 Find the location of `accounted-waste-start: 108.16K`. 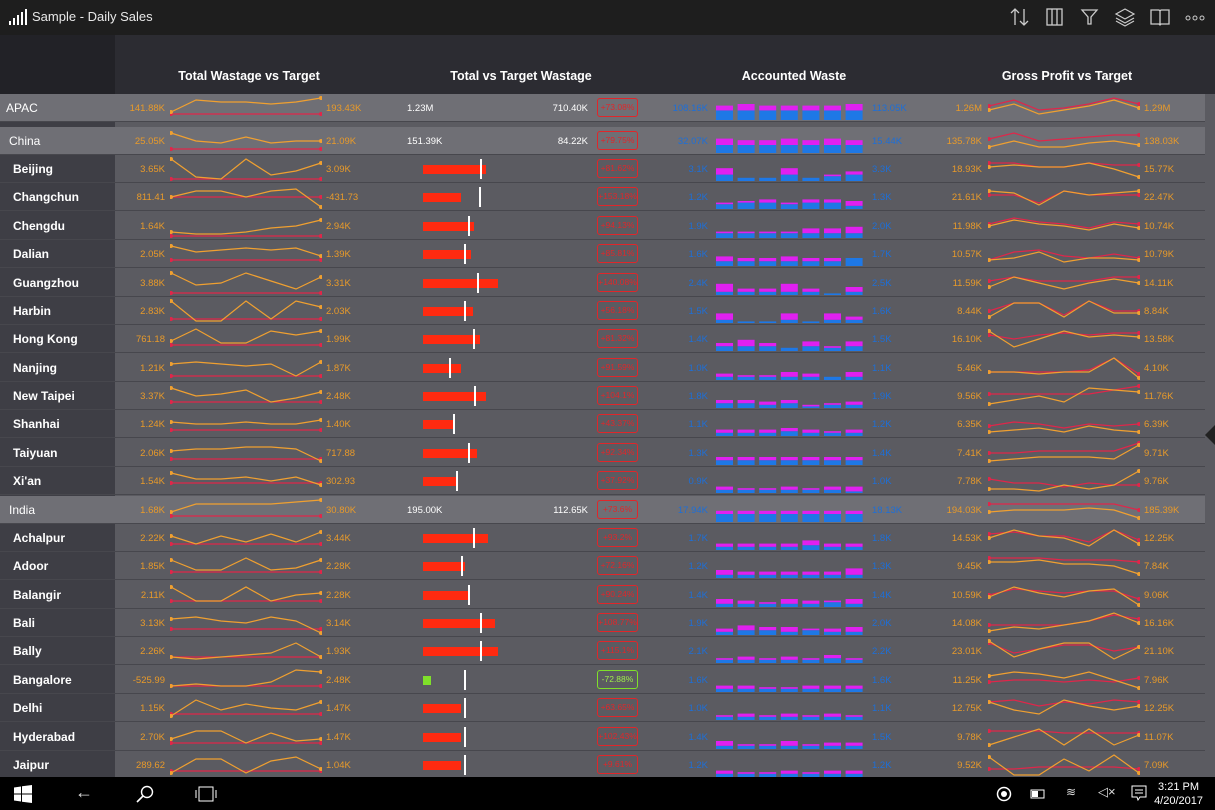

accounted-waste-start: 108.16K is located at coordinates (690, 108).